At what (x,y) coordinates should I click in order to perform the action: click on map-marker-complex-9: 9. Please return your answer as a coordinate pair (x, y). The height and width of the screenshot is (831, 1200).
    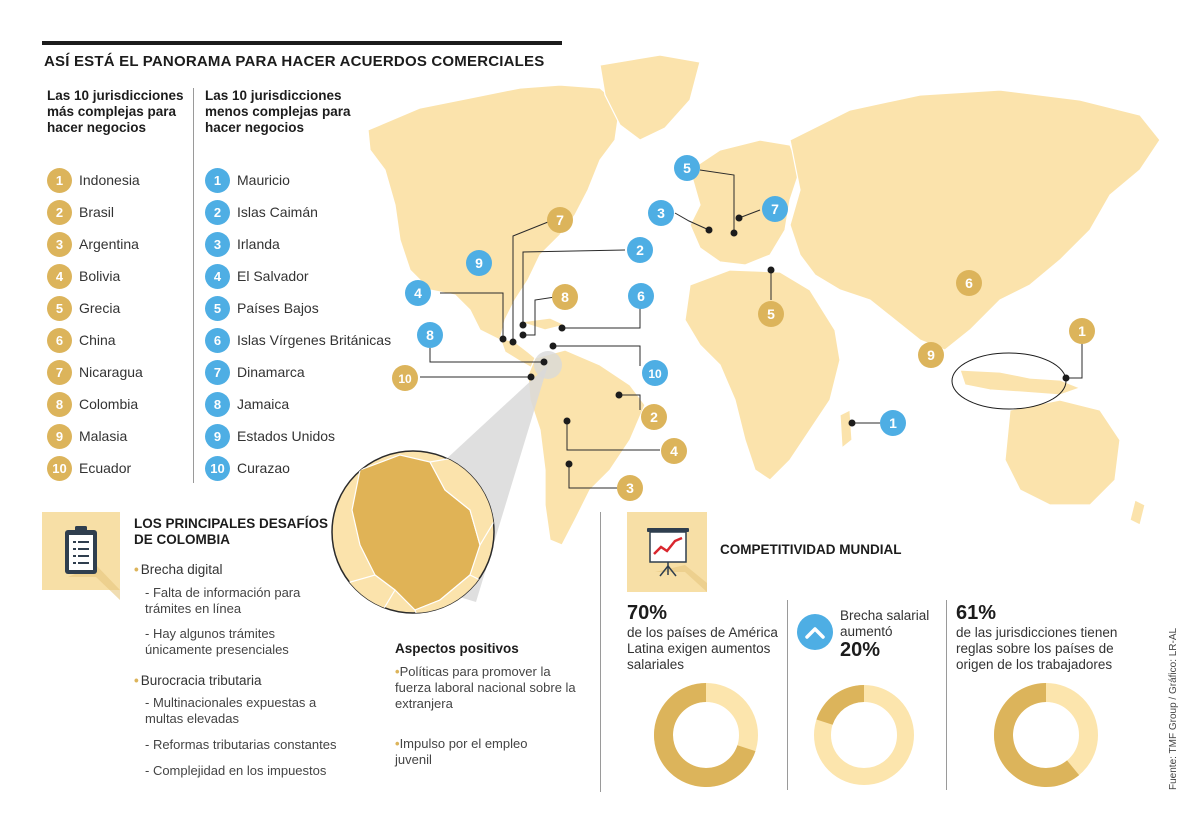
    Looking at the image, I should click on (931, 355).